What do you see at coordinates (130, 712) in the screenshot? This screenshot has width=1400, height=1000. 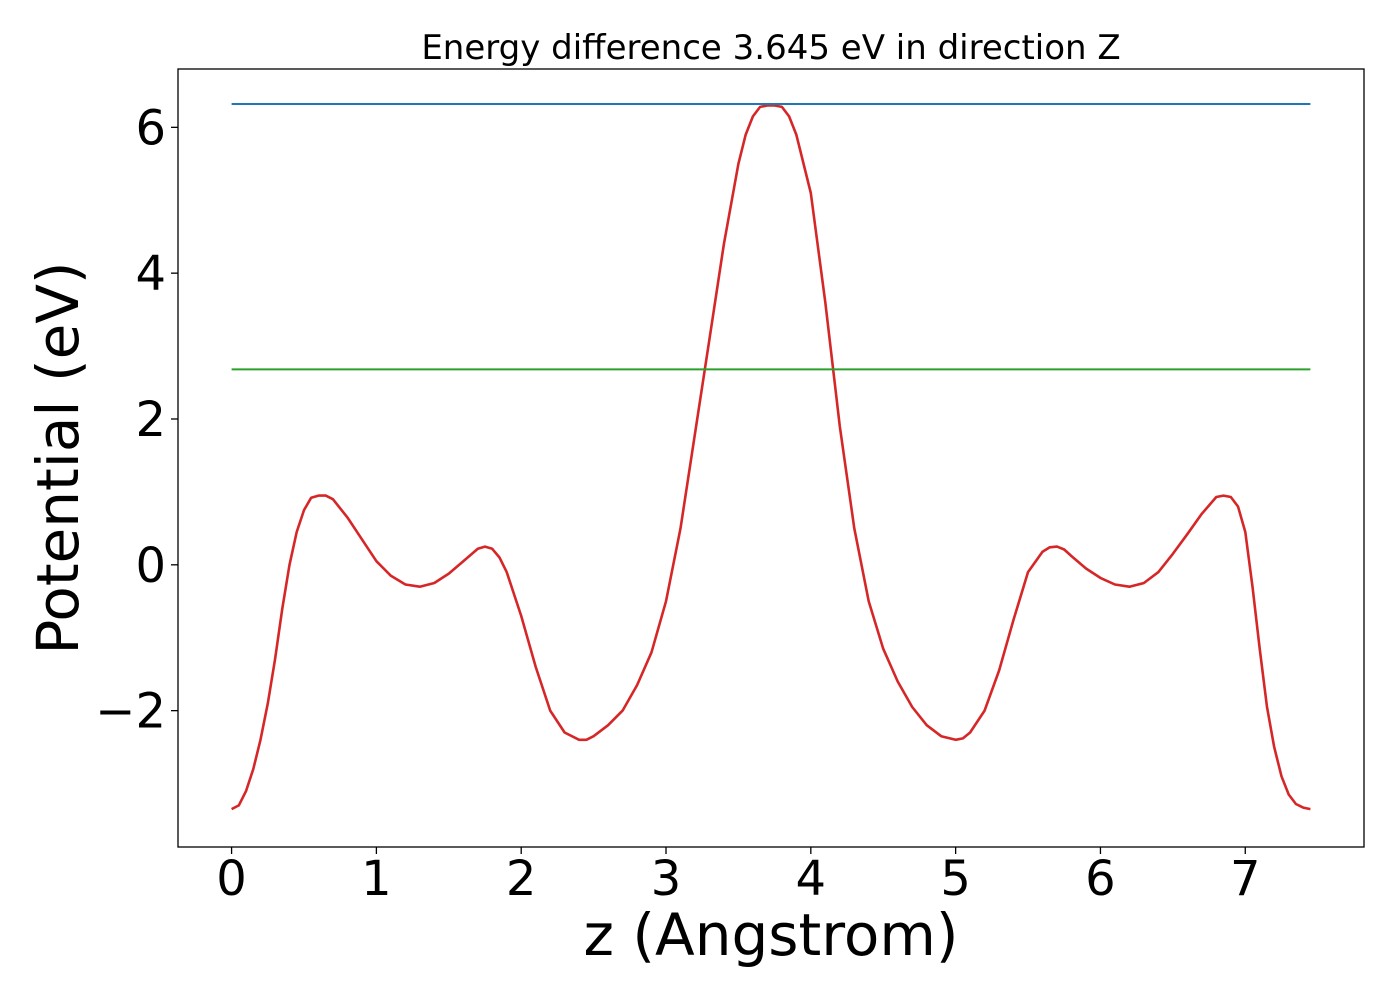 I see `y-tick-label: −2` at bounding box center [130, 712].